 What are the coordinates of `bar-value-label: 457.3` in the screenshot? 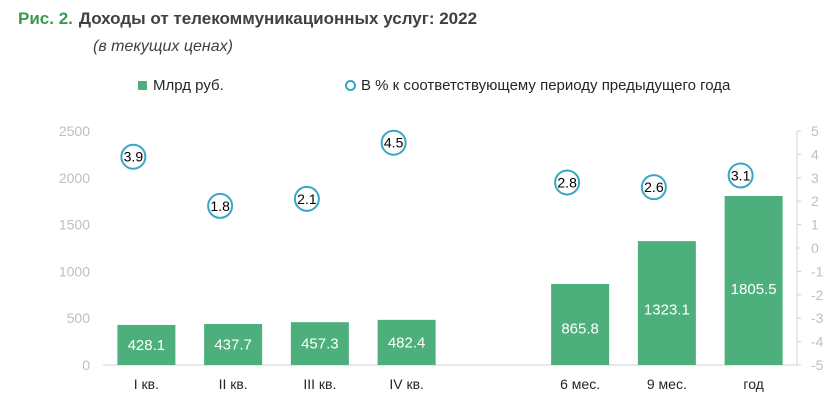 It's located at (320, 344).